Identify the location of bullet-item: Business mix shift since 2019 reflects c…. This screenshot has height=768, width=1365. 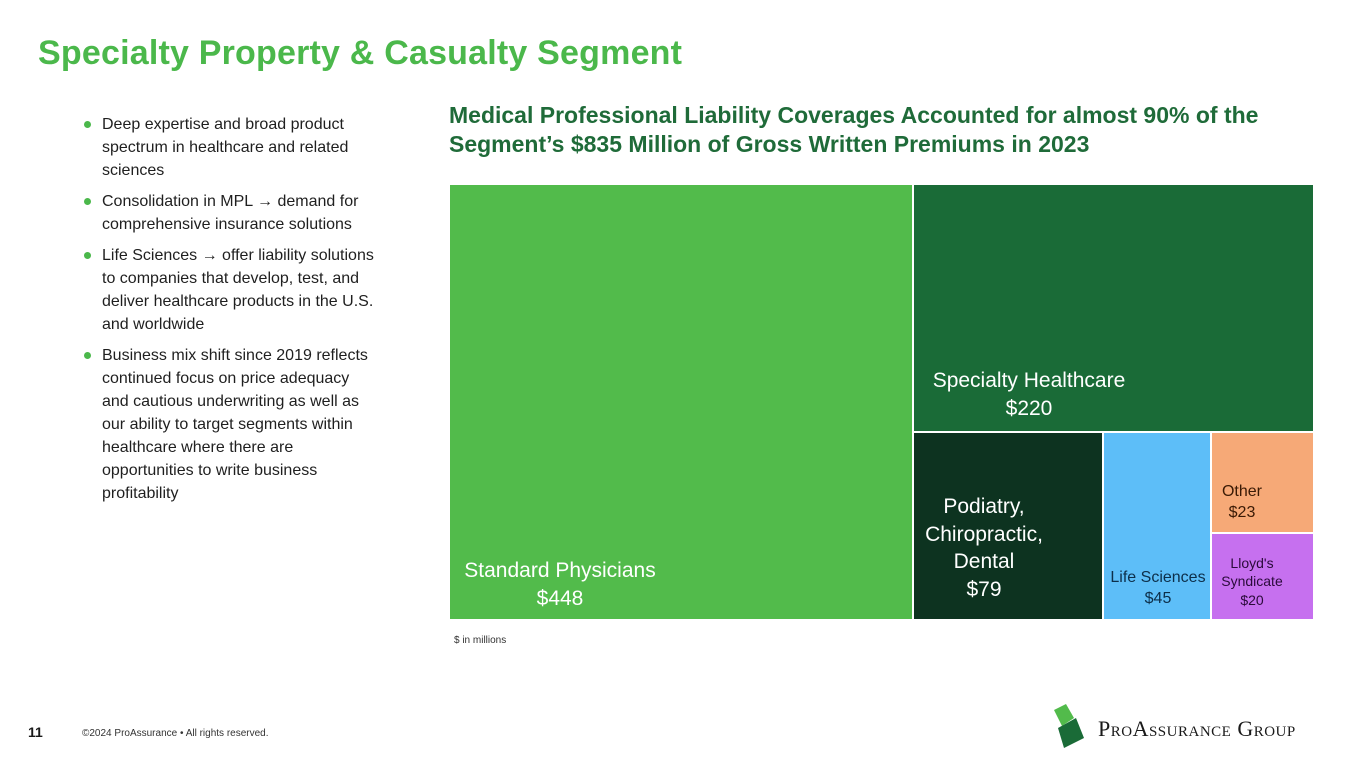
(229, 424).